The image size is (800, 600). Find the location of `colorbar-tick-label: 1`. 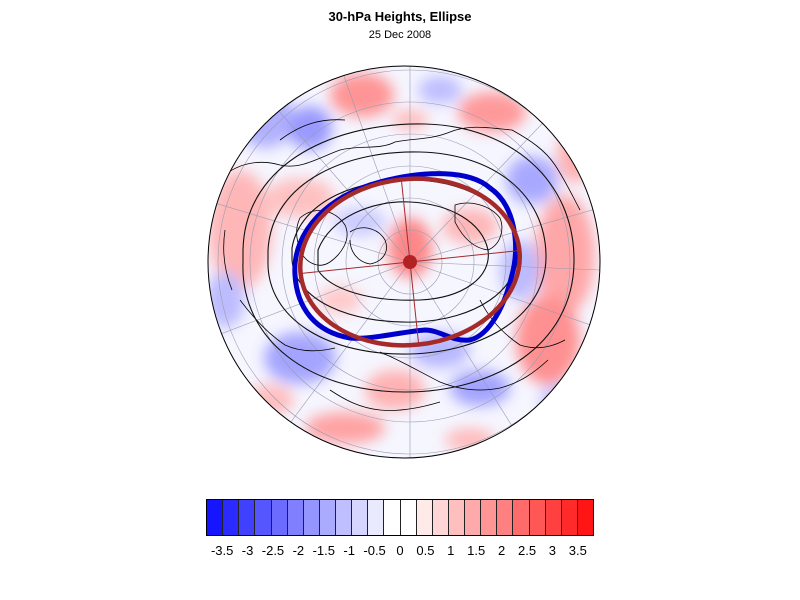

colorbar-tick-label: 1 is located at coordinates (450, 550).